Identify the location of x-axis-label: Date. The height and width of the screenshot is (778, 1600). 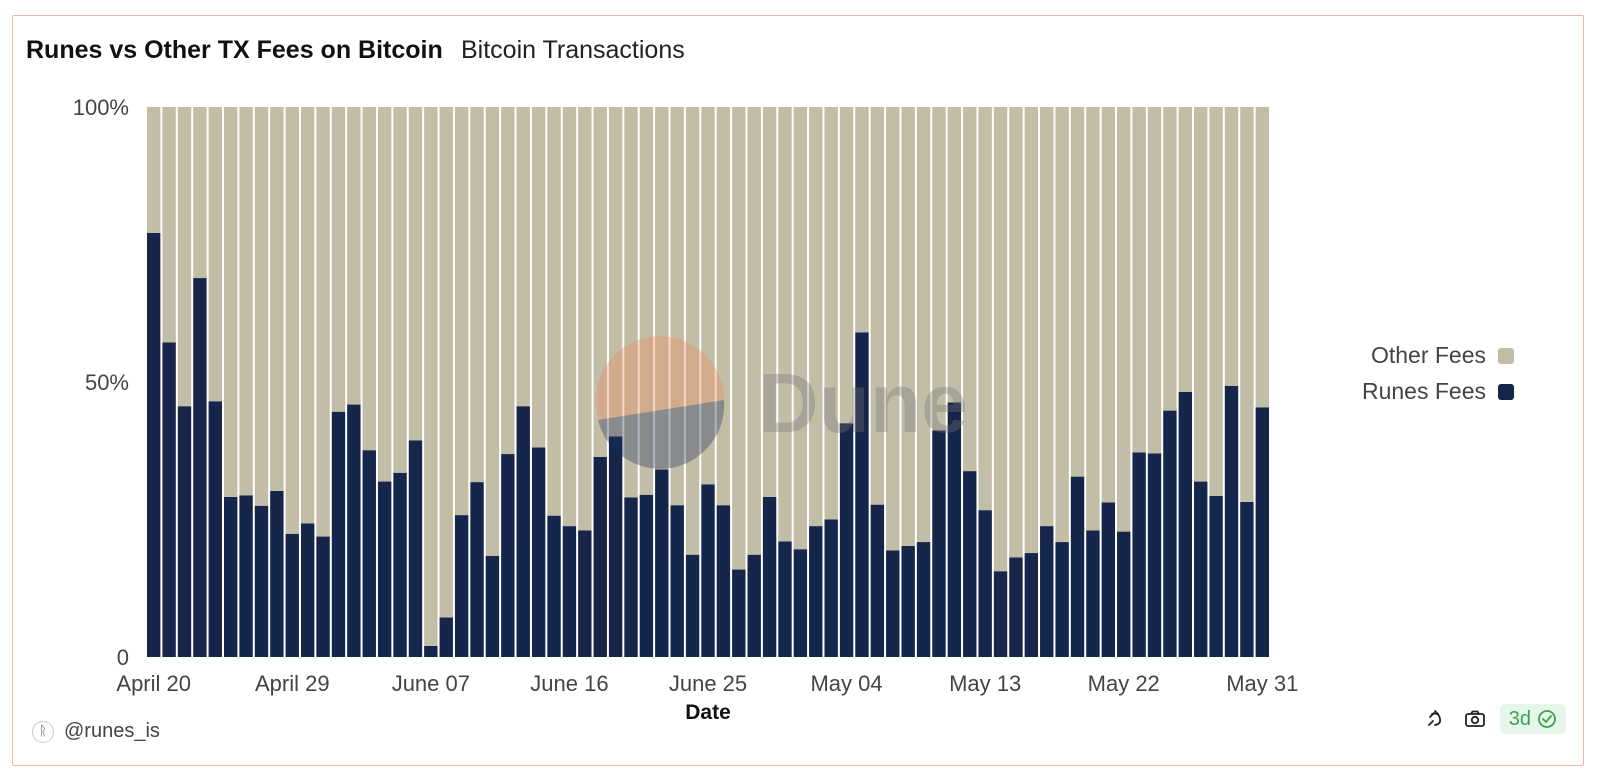
(708, 712).